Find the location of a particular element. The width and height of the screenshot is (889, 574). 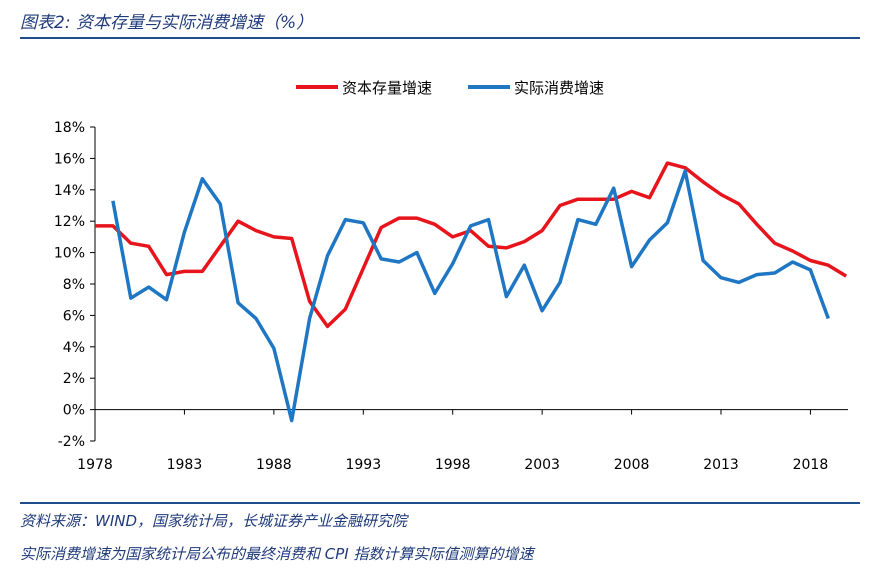

y-tick-label: 12% is located at coordinates (69, 222).